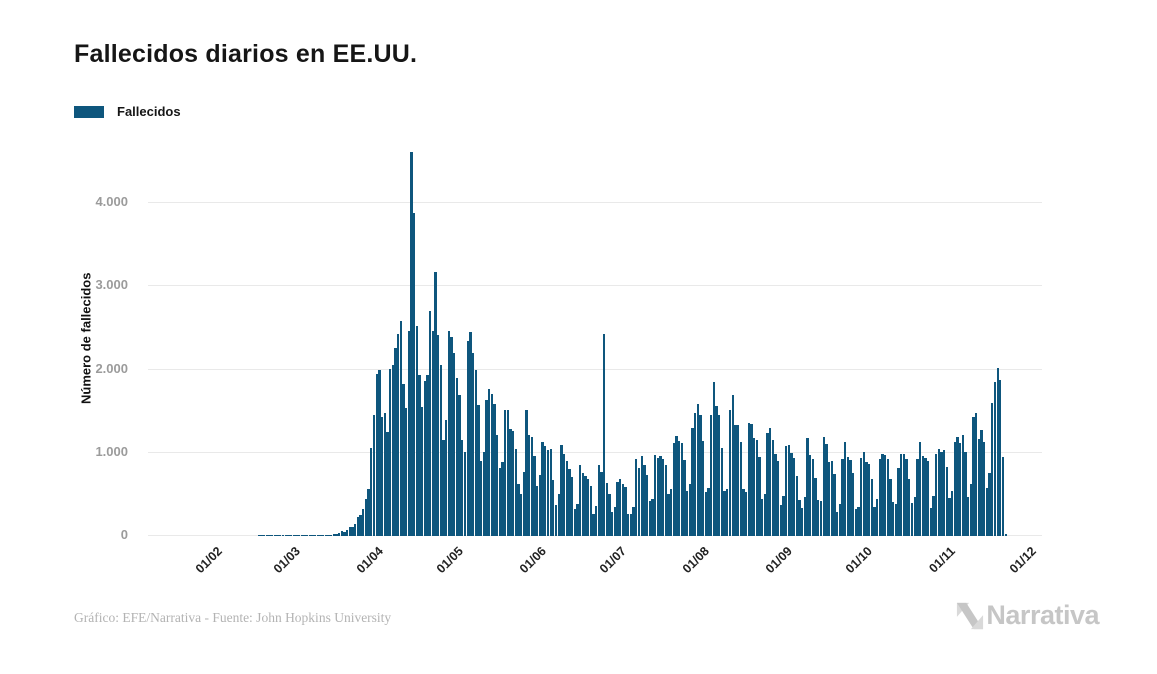 The image size is (1157, 674). Describe the element at coordinates (970, 615) in the screenshot. I see `narrativa-logo-icon` at that location.